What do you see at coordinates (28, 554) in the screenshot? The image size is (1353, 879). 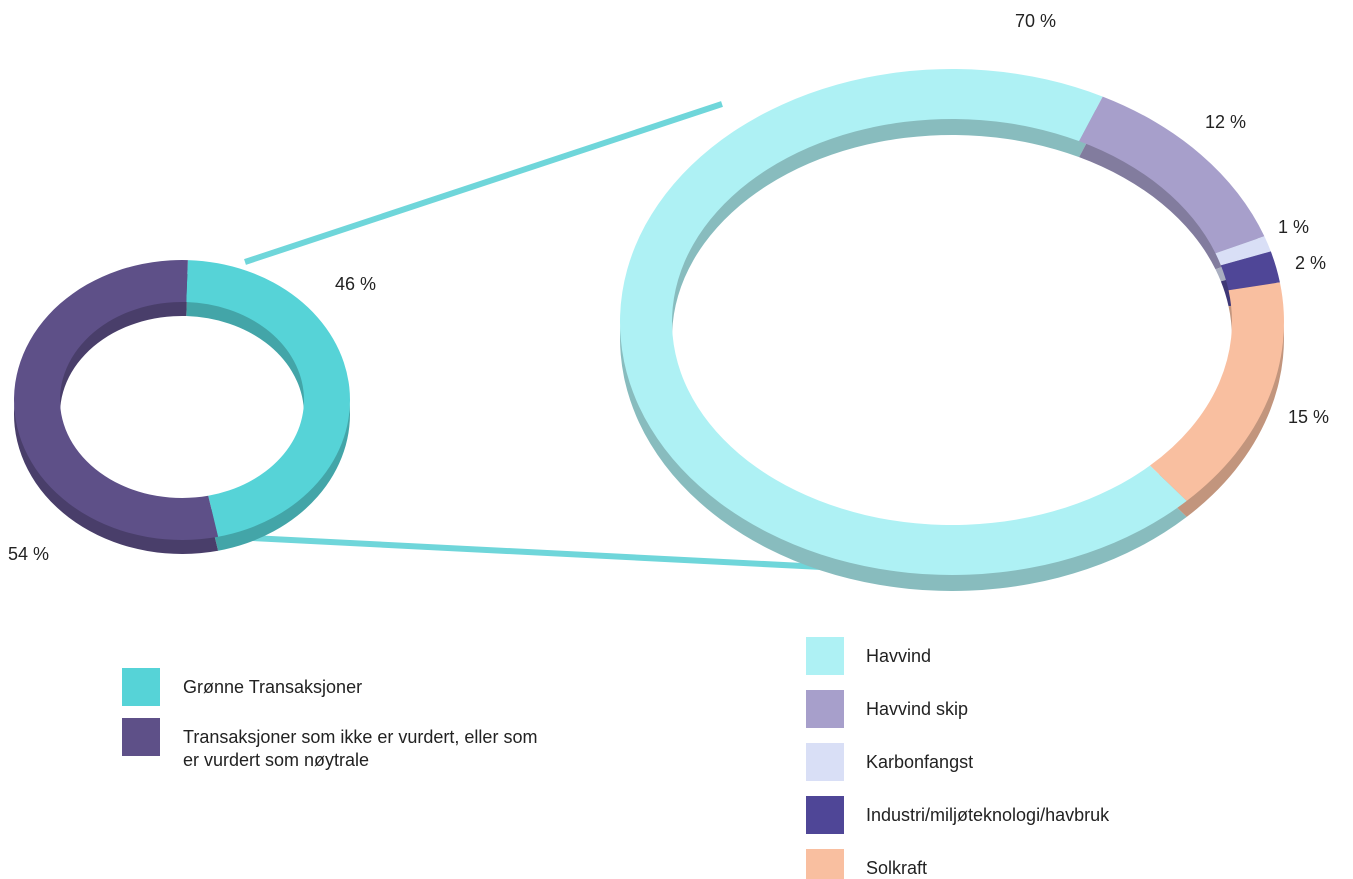 I see `value-label: 54 %` at bounding box center [28, 554].